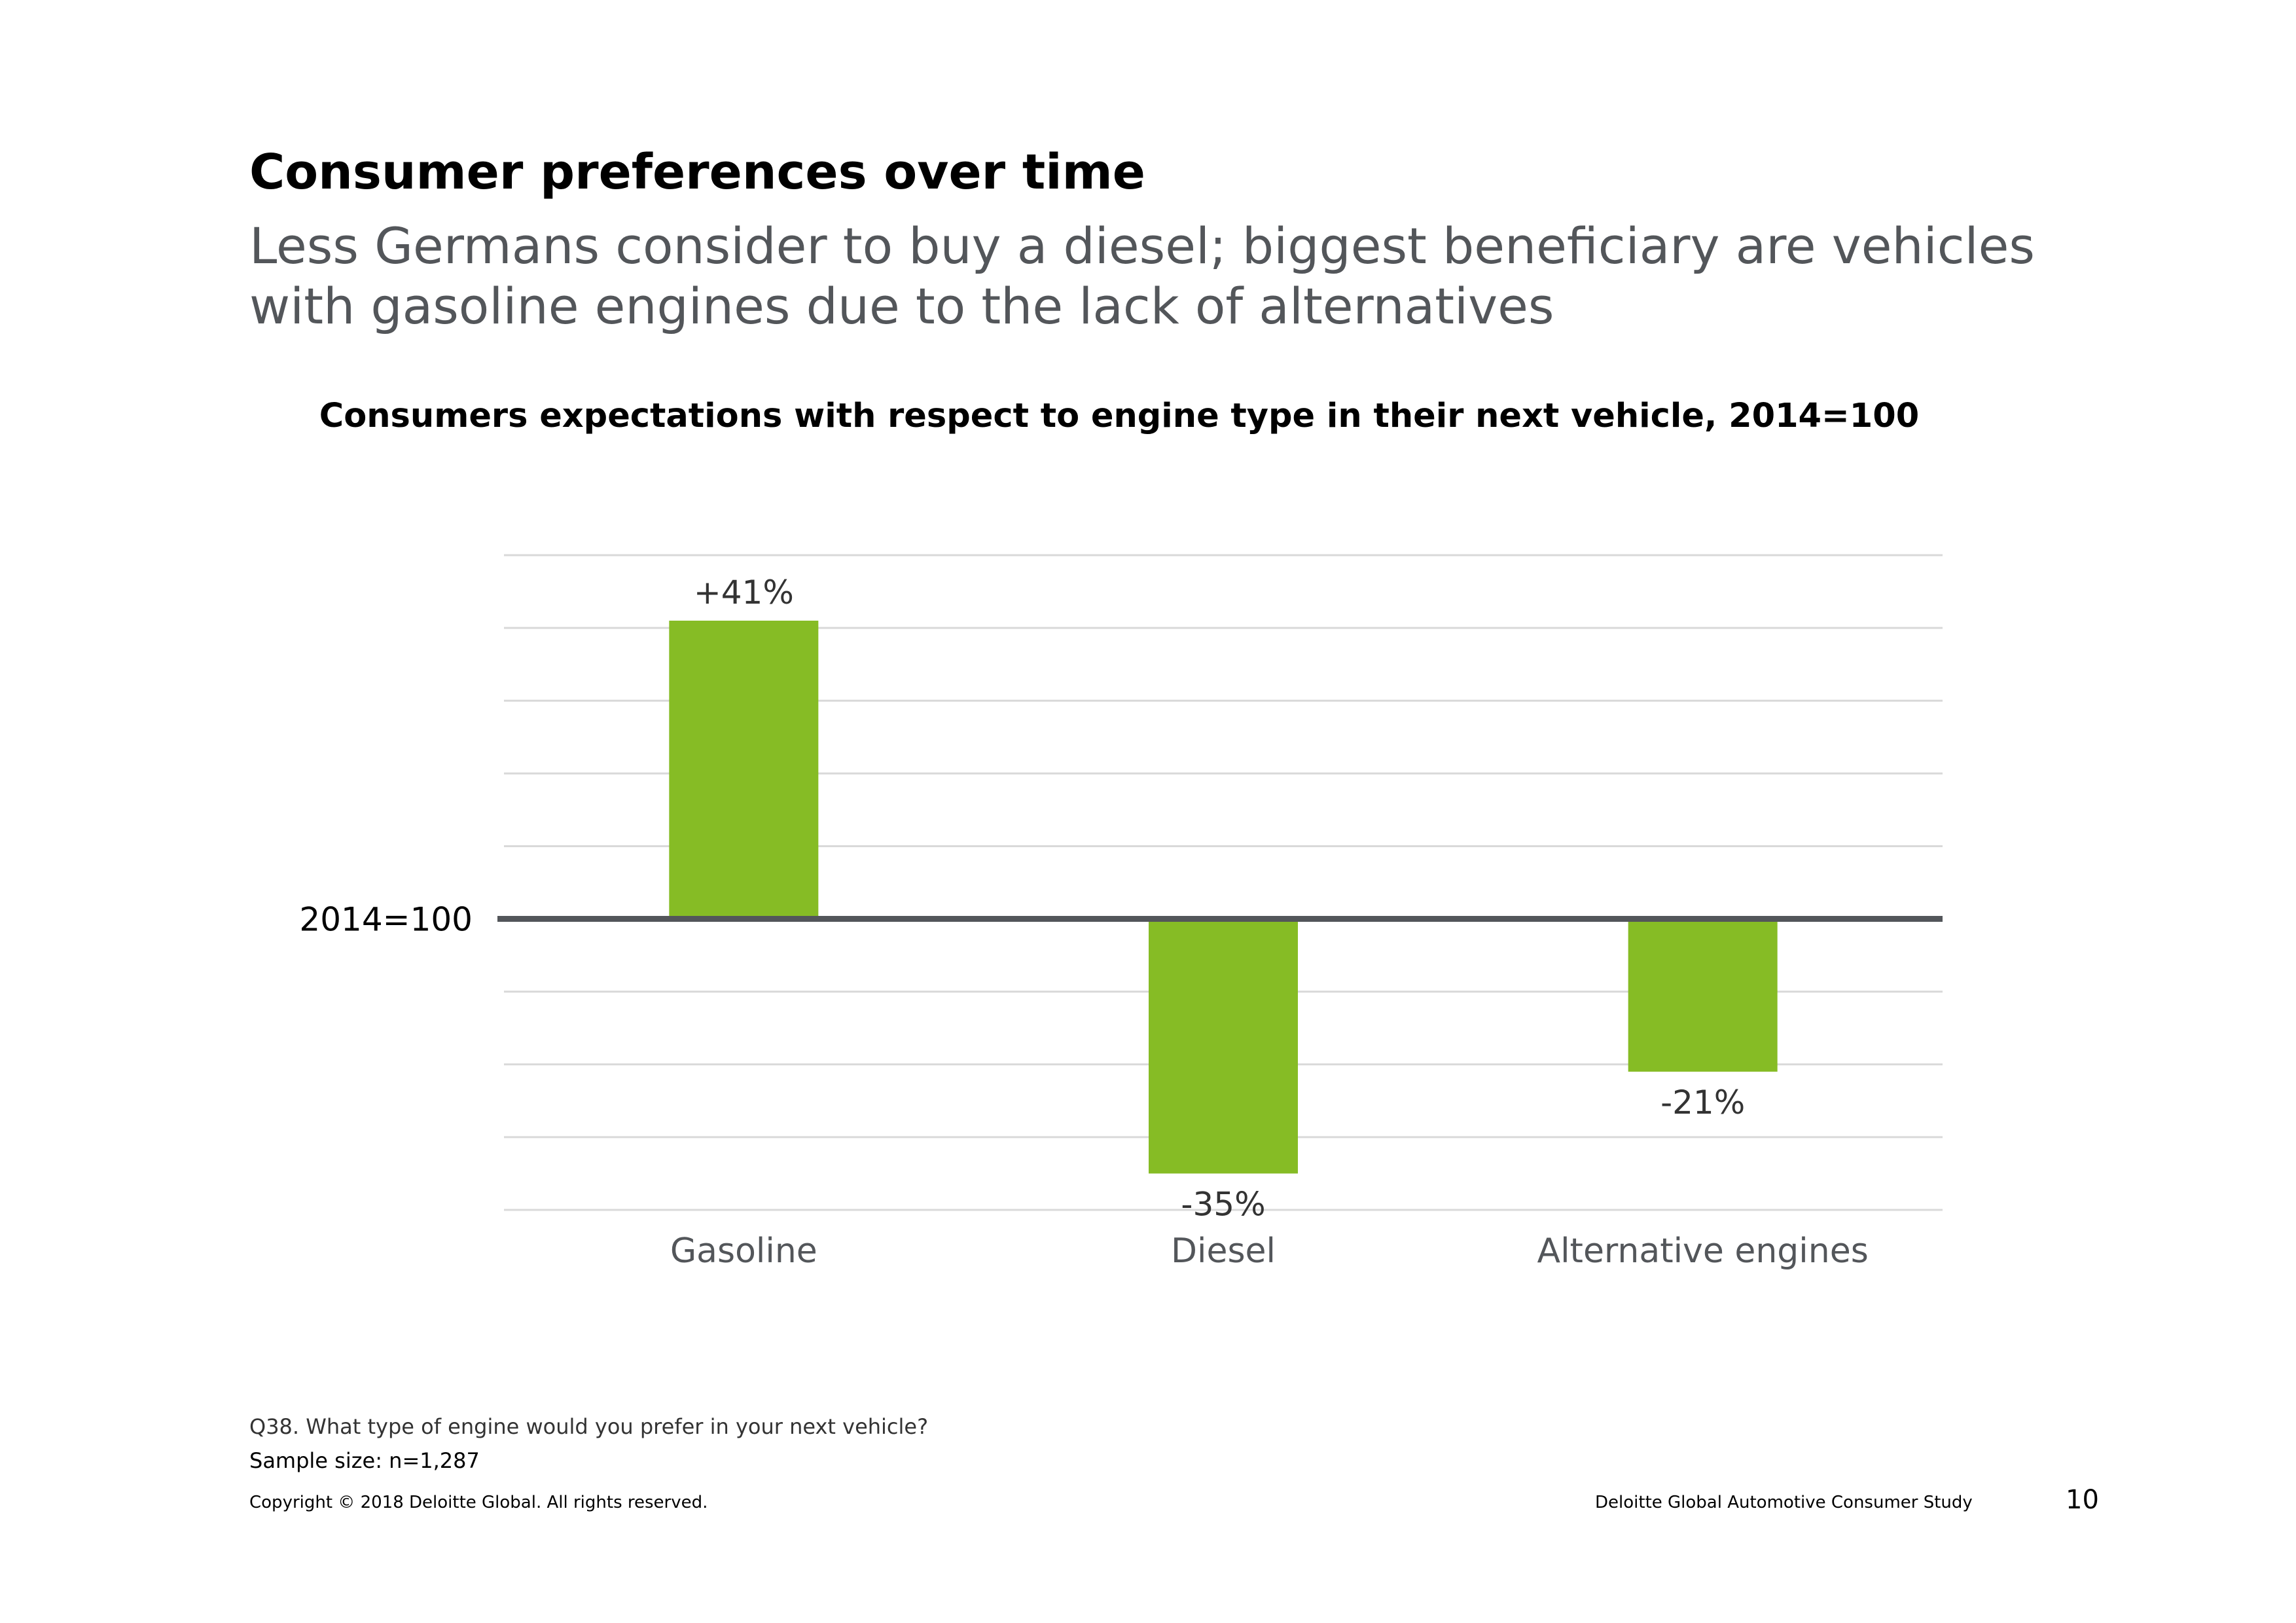  I want to click on sample-size: Sample size: n=1,287, so click(364, 1460).